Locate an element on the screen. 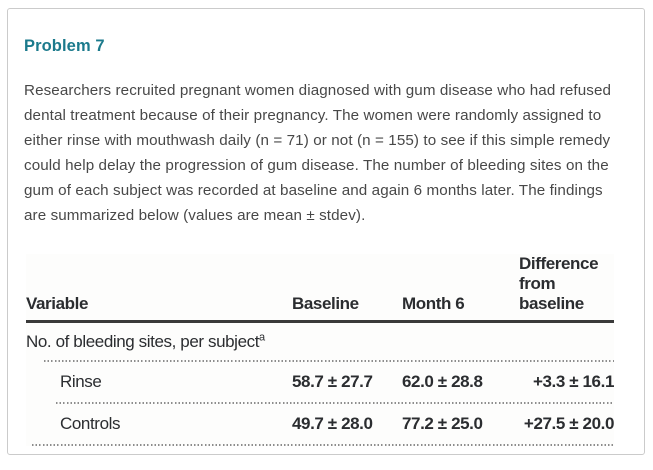  group-label: No. of bleeding sites, per subject is located at coordinates (143, 341).